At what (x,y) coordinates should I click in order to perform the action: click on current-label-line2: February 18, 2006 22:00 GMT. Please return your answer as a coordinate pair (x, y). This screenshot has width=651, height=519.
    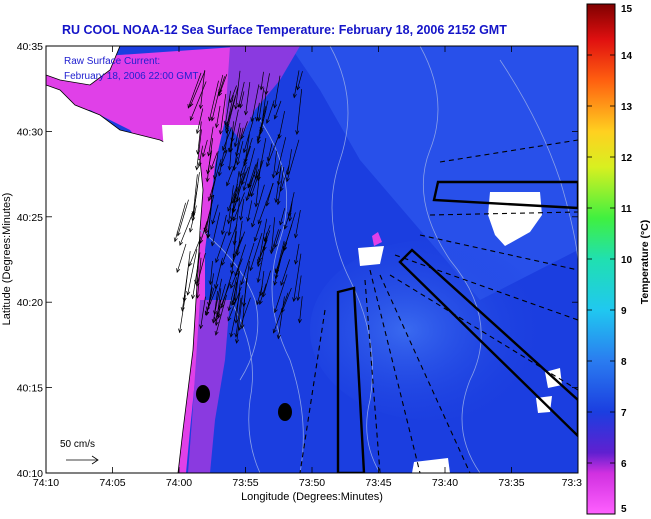
    Looking at the image, I should click on (131, 76).